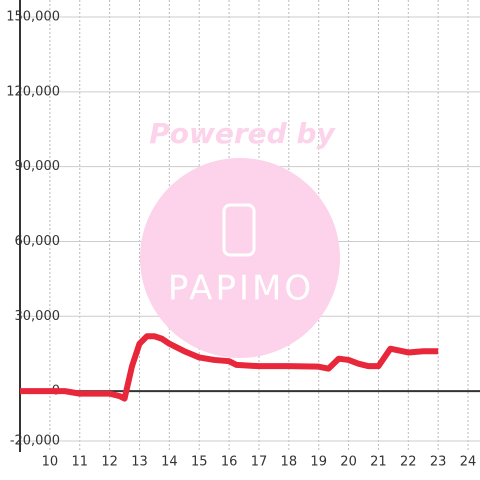 Image resolution: width=480 pixels, height=480 pixels. What do you see at coordinates (318, 462) in the screenshot?
I see `x-tick-label: 19` at bounding box center [318, 462].